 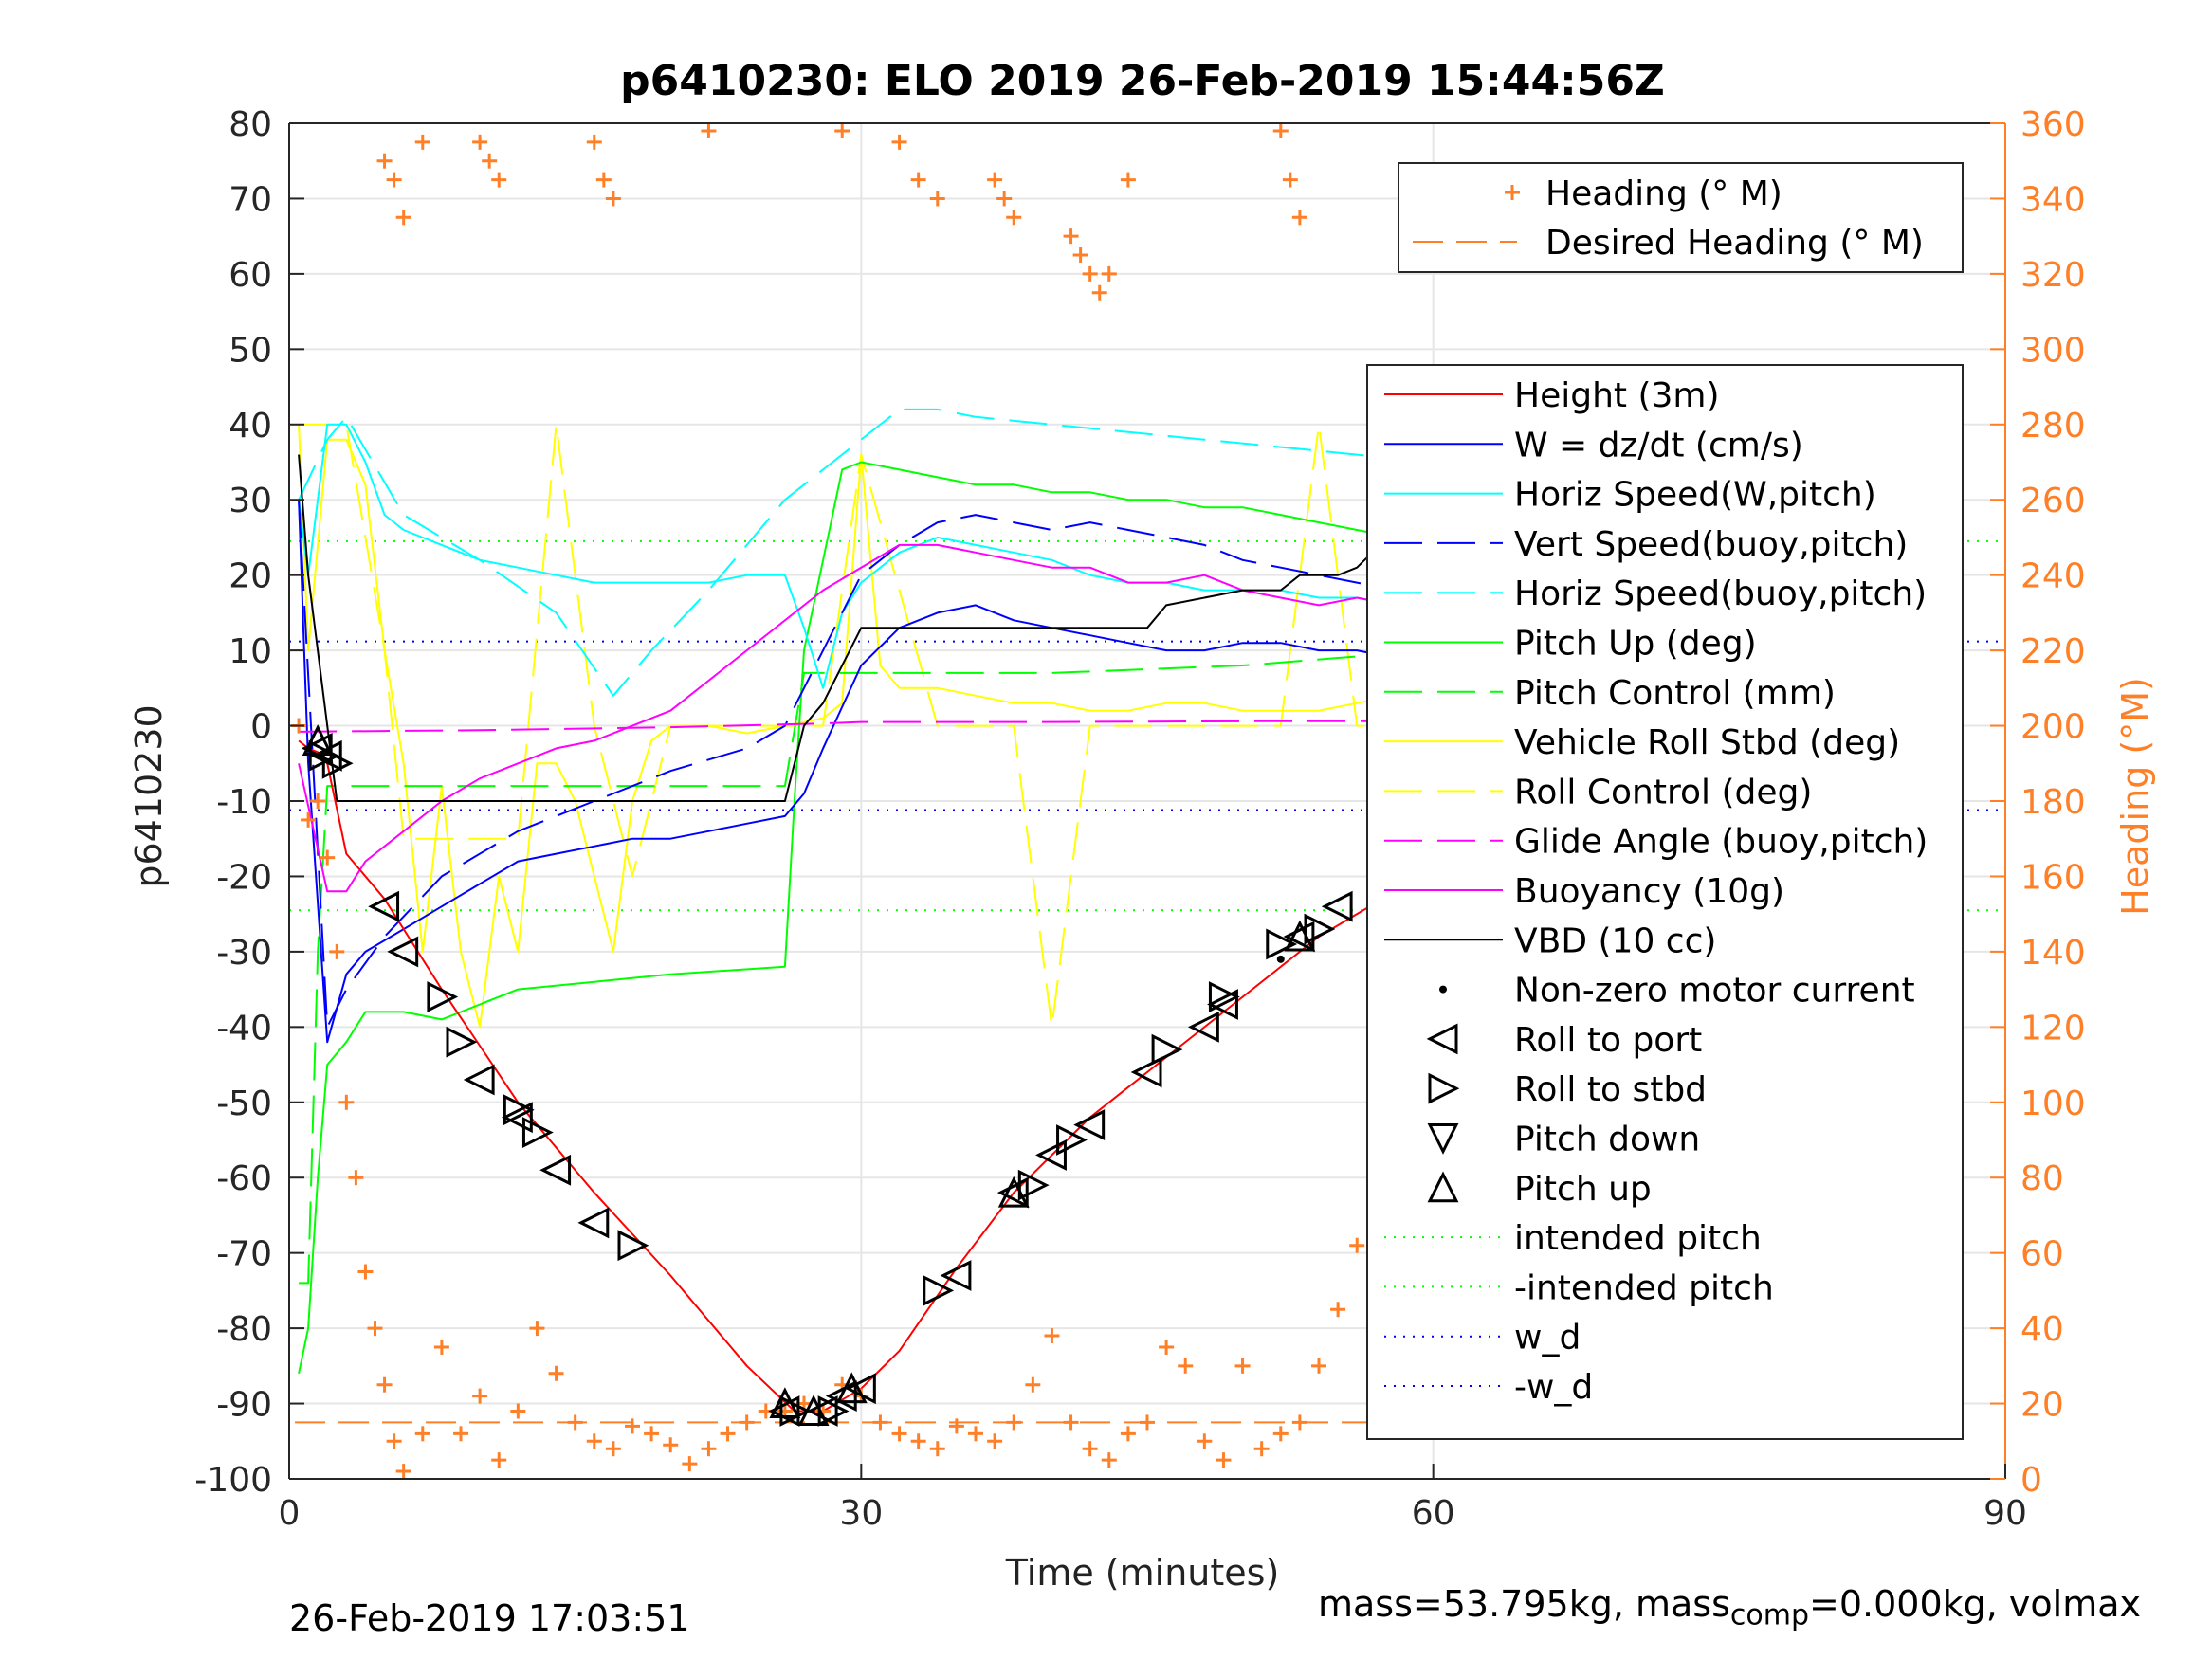 I want to click on x-tick-label: 30, so click(x=861, y=1513).